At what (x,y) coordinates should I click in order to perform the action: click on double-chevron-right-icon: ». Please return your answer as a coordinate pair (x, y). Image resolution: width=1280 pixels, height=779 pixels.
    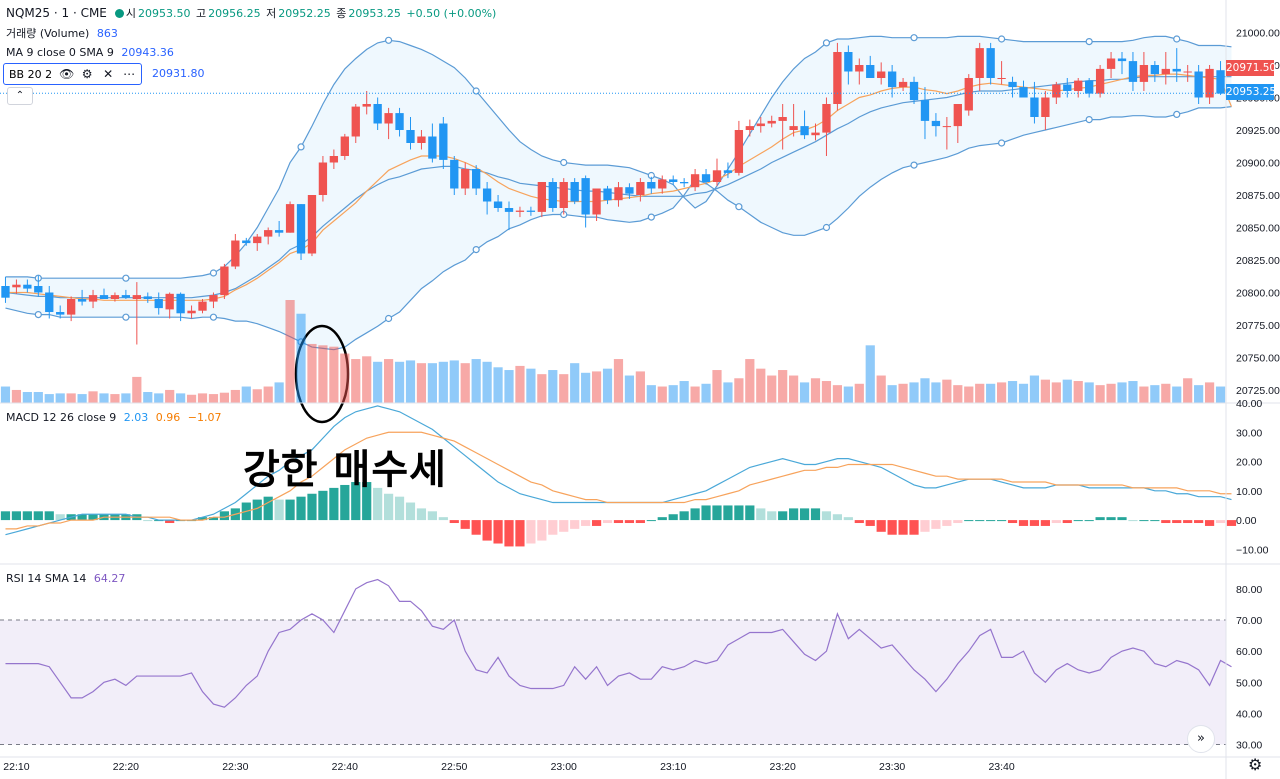
    Looking at the image, I should click on (1201, 739).